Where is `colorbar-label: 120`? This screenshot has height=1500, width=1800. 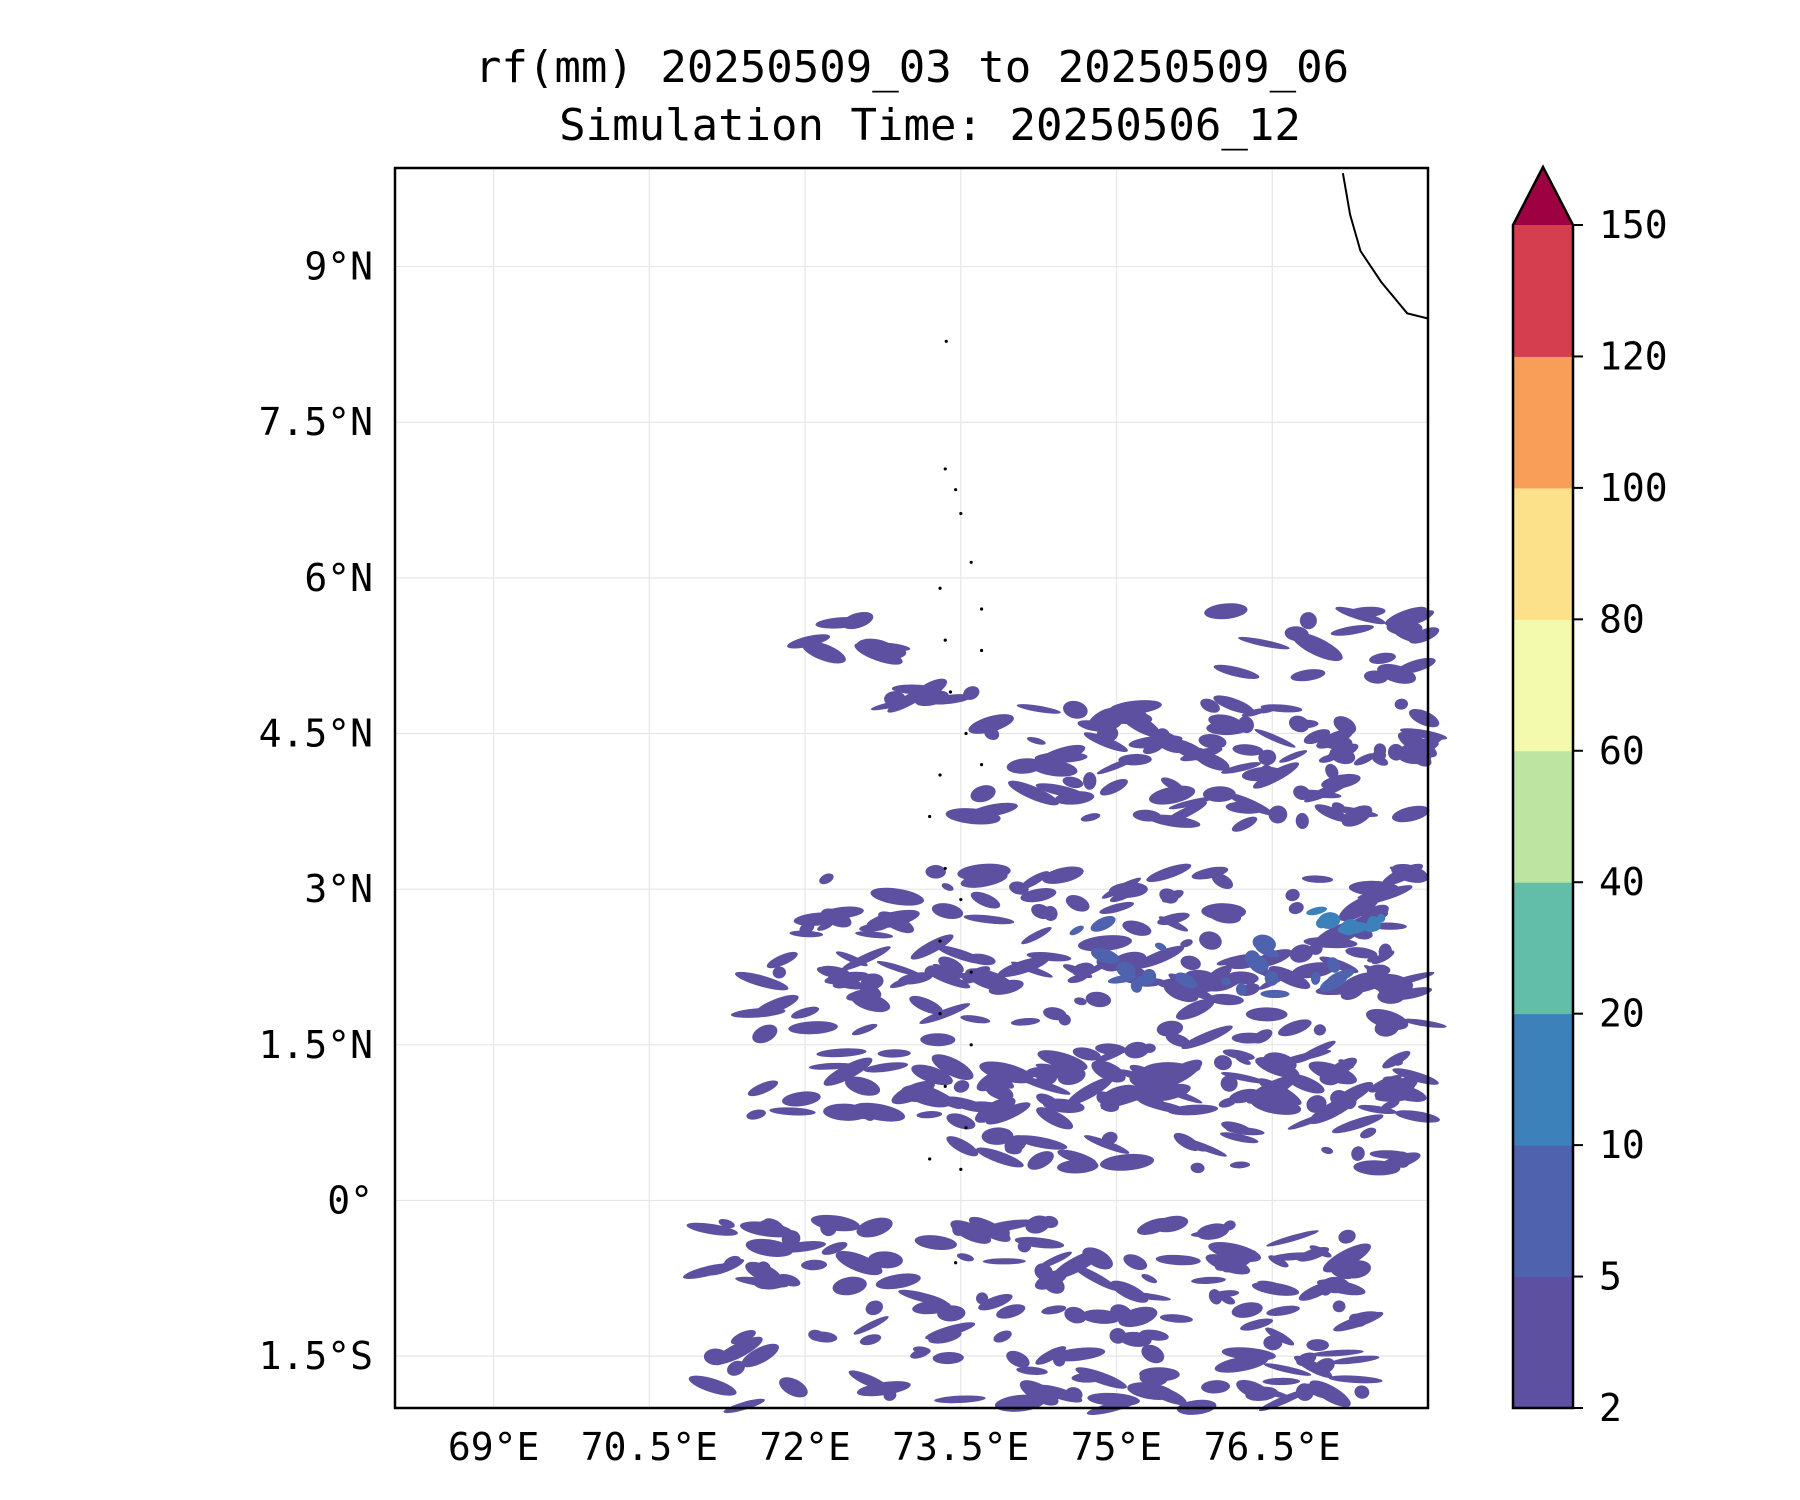 colorbar-label: 120 is located at coordinates (1633, 356).